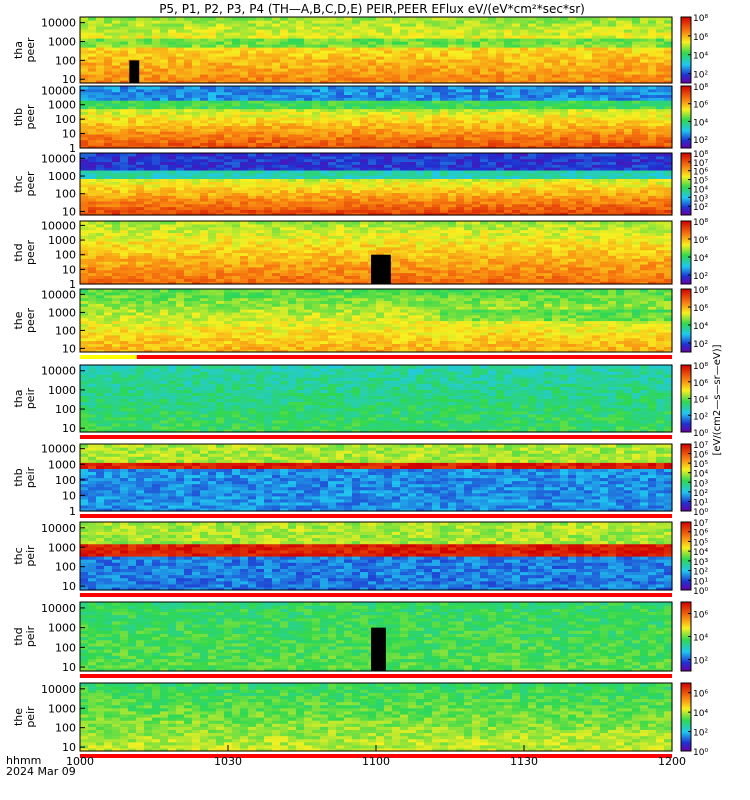  I want to click on panel-frame, so click(376, 50).